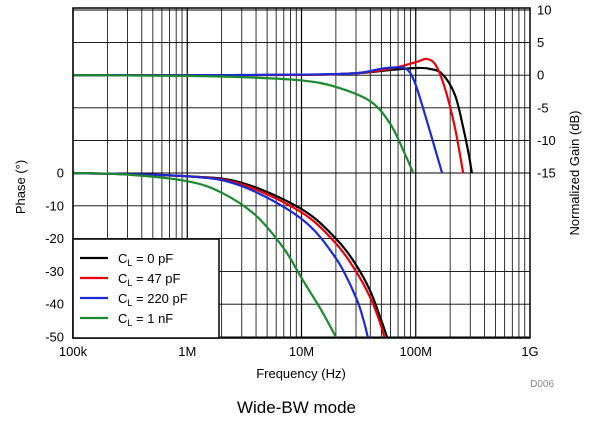  What do you see at coordinates (301, 373) in the screenshot?
I see `x-axis-label: Frequency (Hz)` at bounding box center [301, 373].